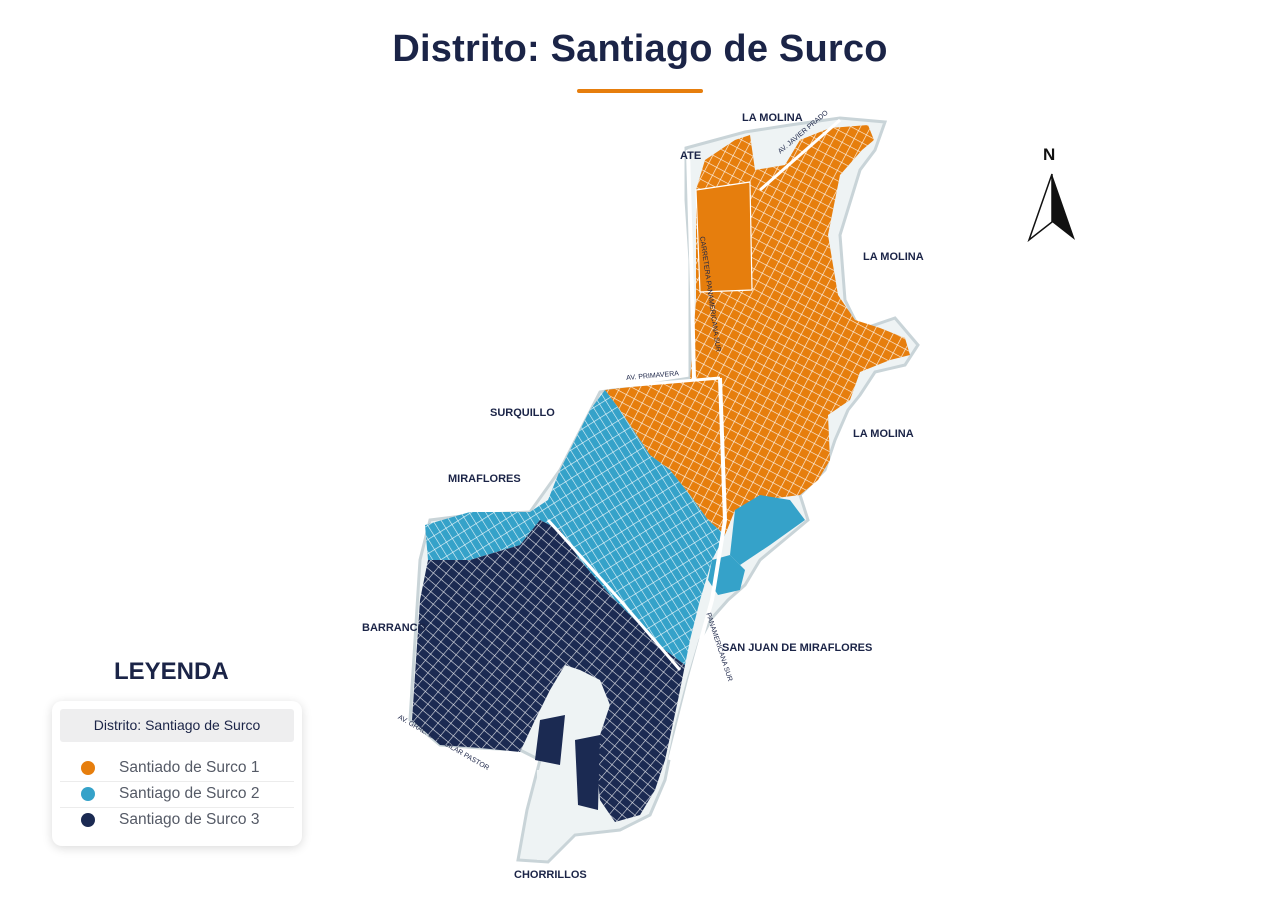 The width and height of the screenshot is (1280, 910). I want to click on neighbor-barranco: BARRANCO, so click(394, 628).